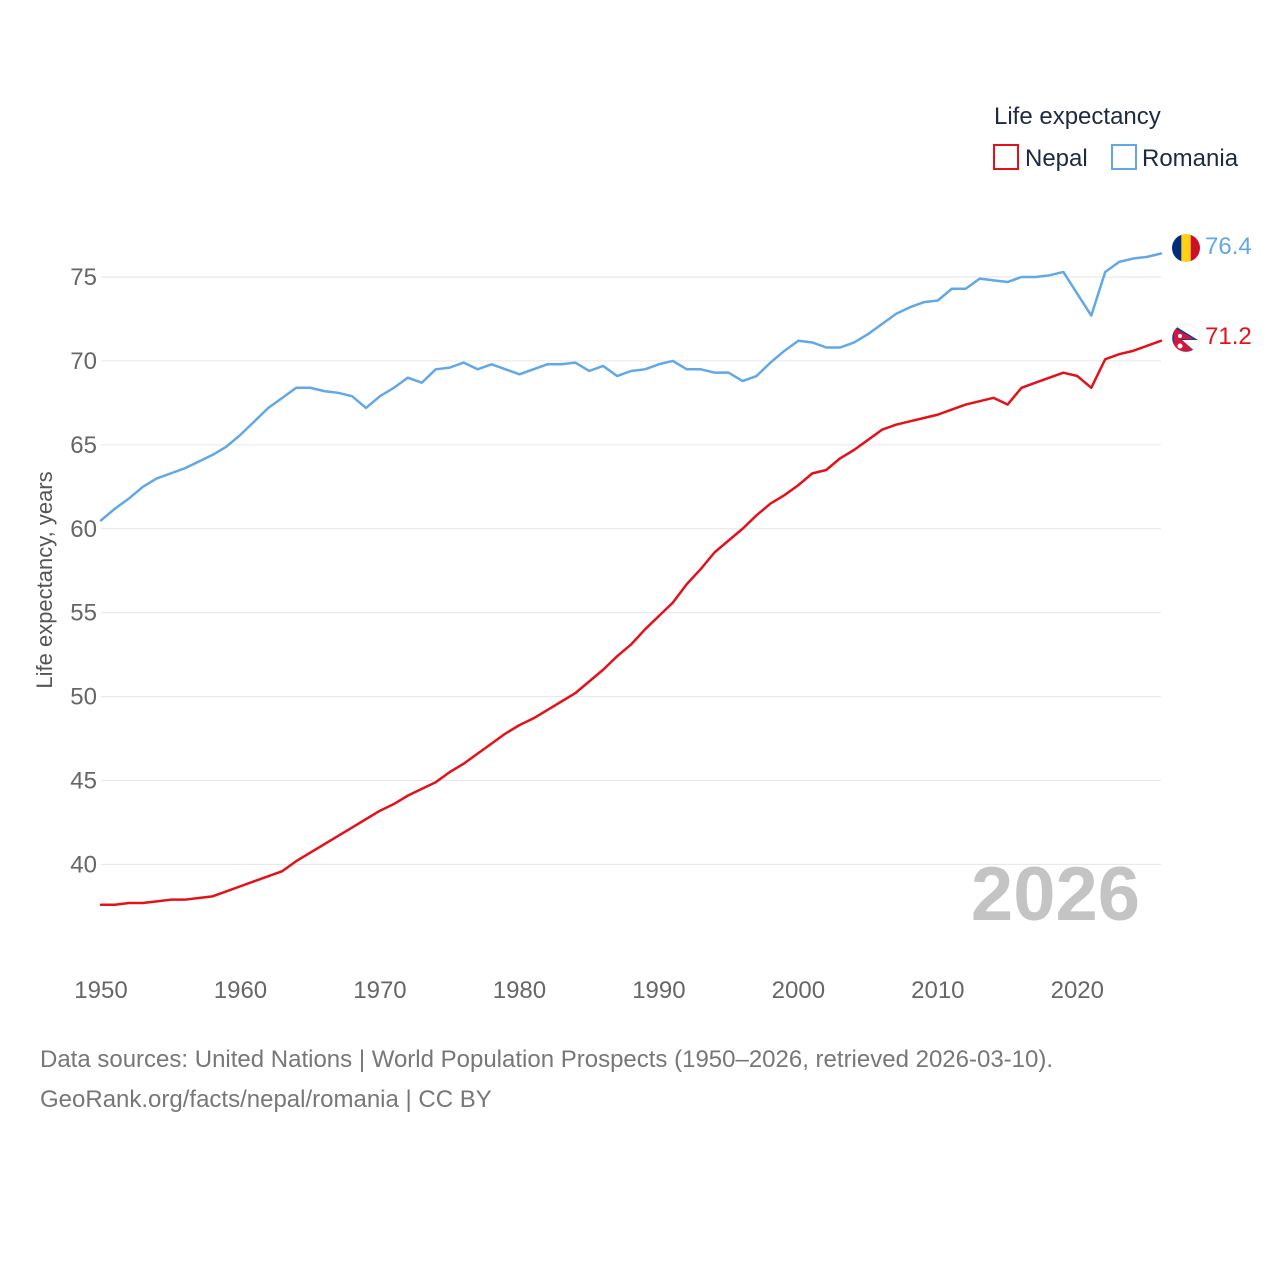  What do you see at coordinates (1055, 894) in the screenshot?
I see `year-watermark: 2026` at bounding box center [1055, 894].